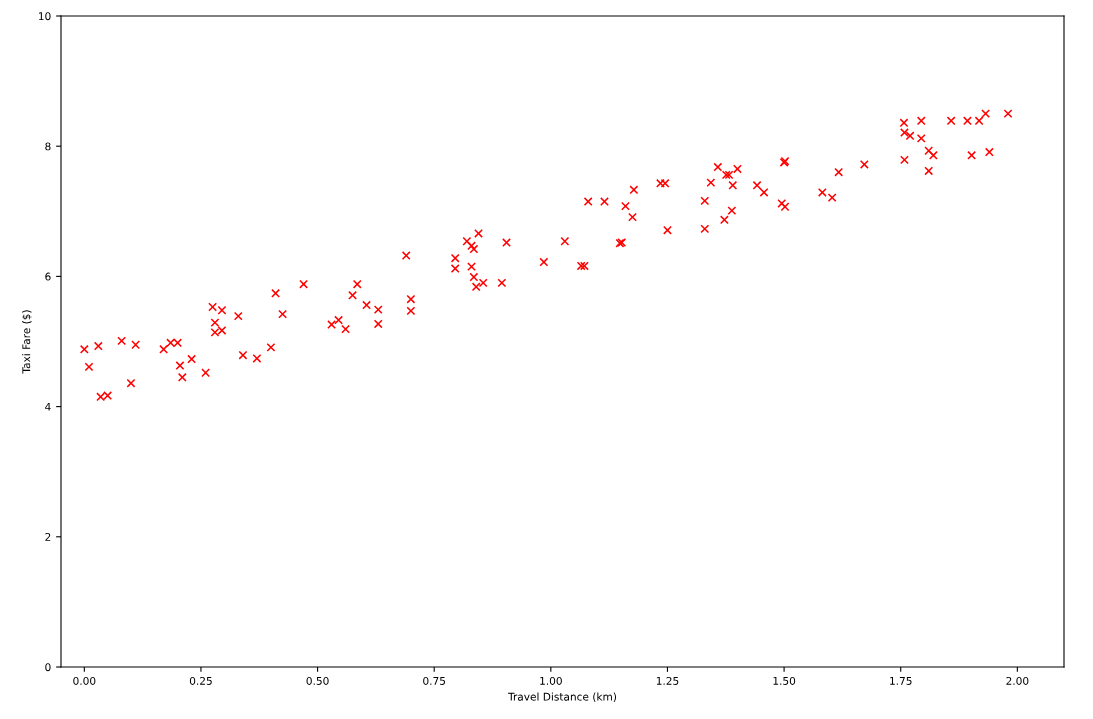  What do you see at coordinates (48, 406) in the screenshot?
I see `y-tick-label: 4` at bounding box center [48, 406].